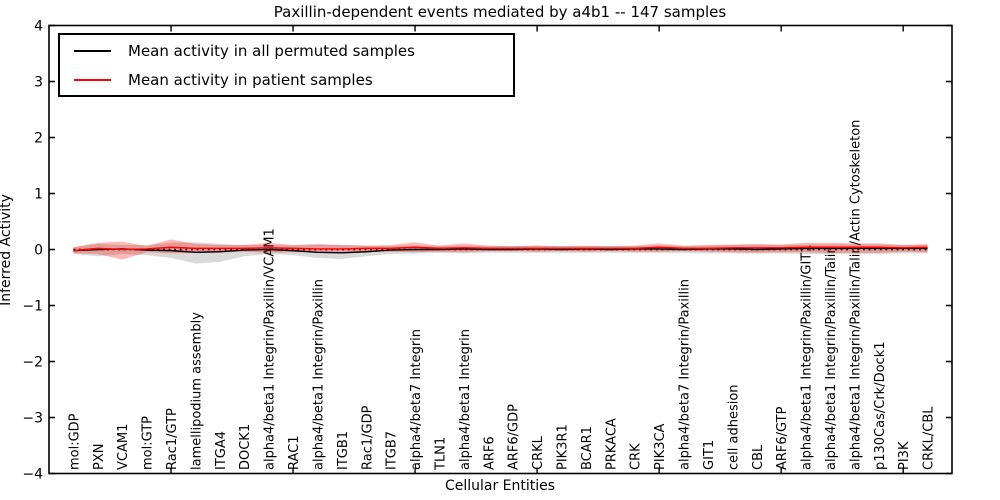  What do you see at coordinates (807, 357) in the screenshot?
I see `x-tick-label: alpha4/beta1 Integrin/Paxillin/GIT1` at bounding box center [807, 357].